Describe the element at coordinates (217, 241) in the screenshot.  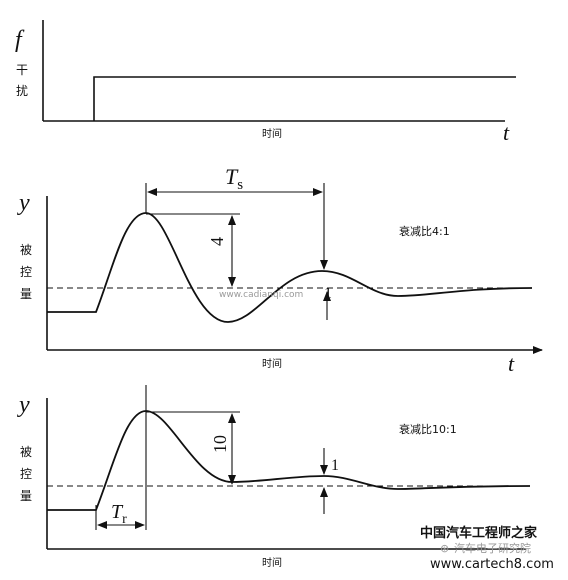
I see `peak-label: 4` at that location.